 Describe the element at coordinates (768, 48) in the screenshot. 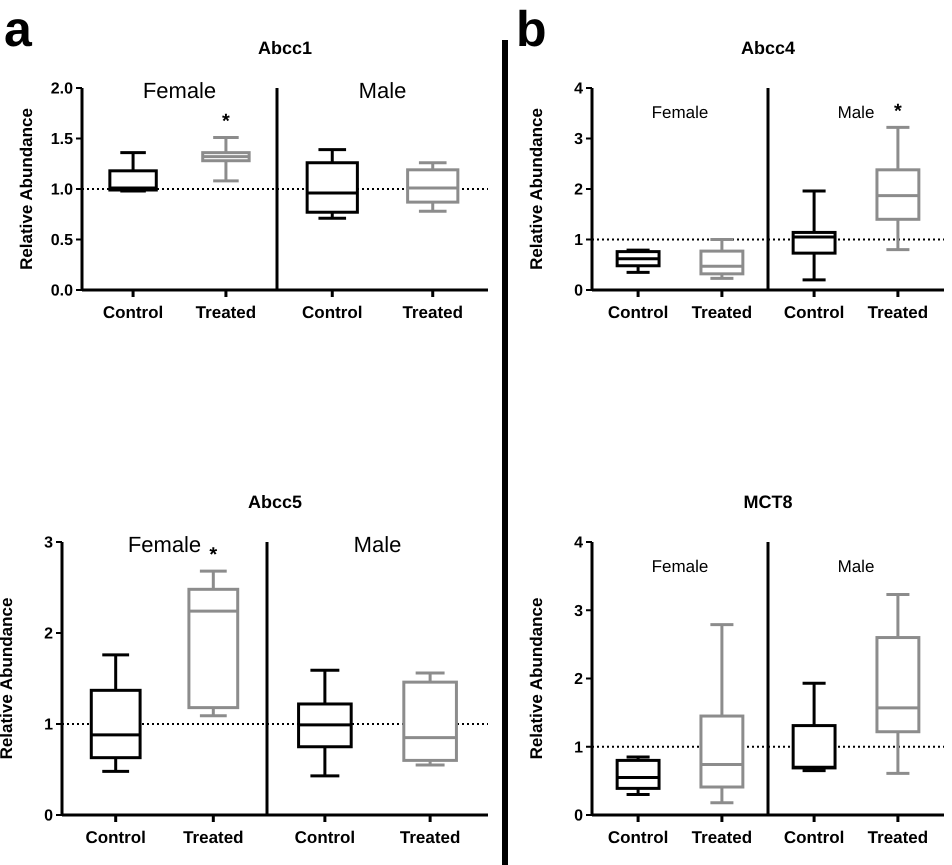

I see `chart-title: Abcc4` at that location.